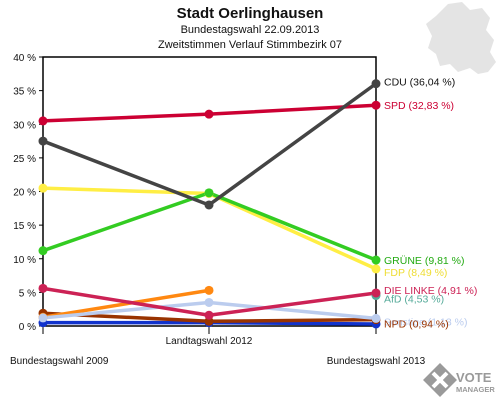 The height and width of the screenshot is (400, 500). What do you see at coordinates (414, 300) in the screenshot?
I see `series-label-afd: AfD (4,53 %)` at bounding box center [414, 300].